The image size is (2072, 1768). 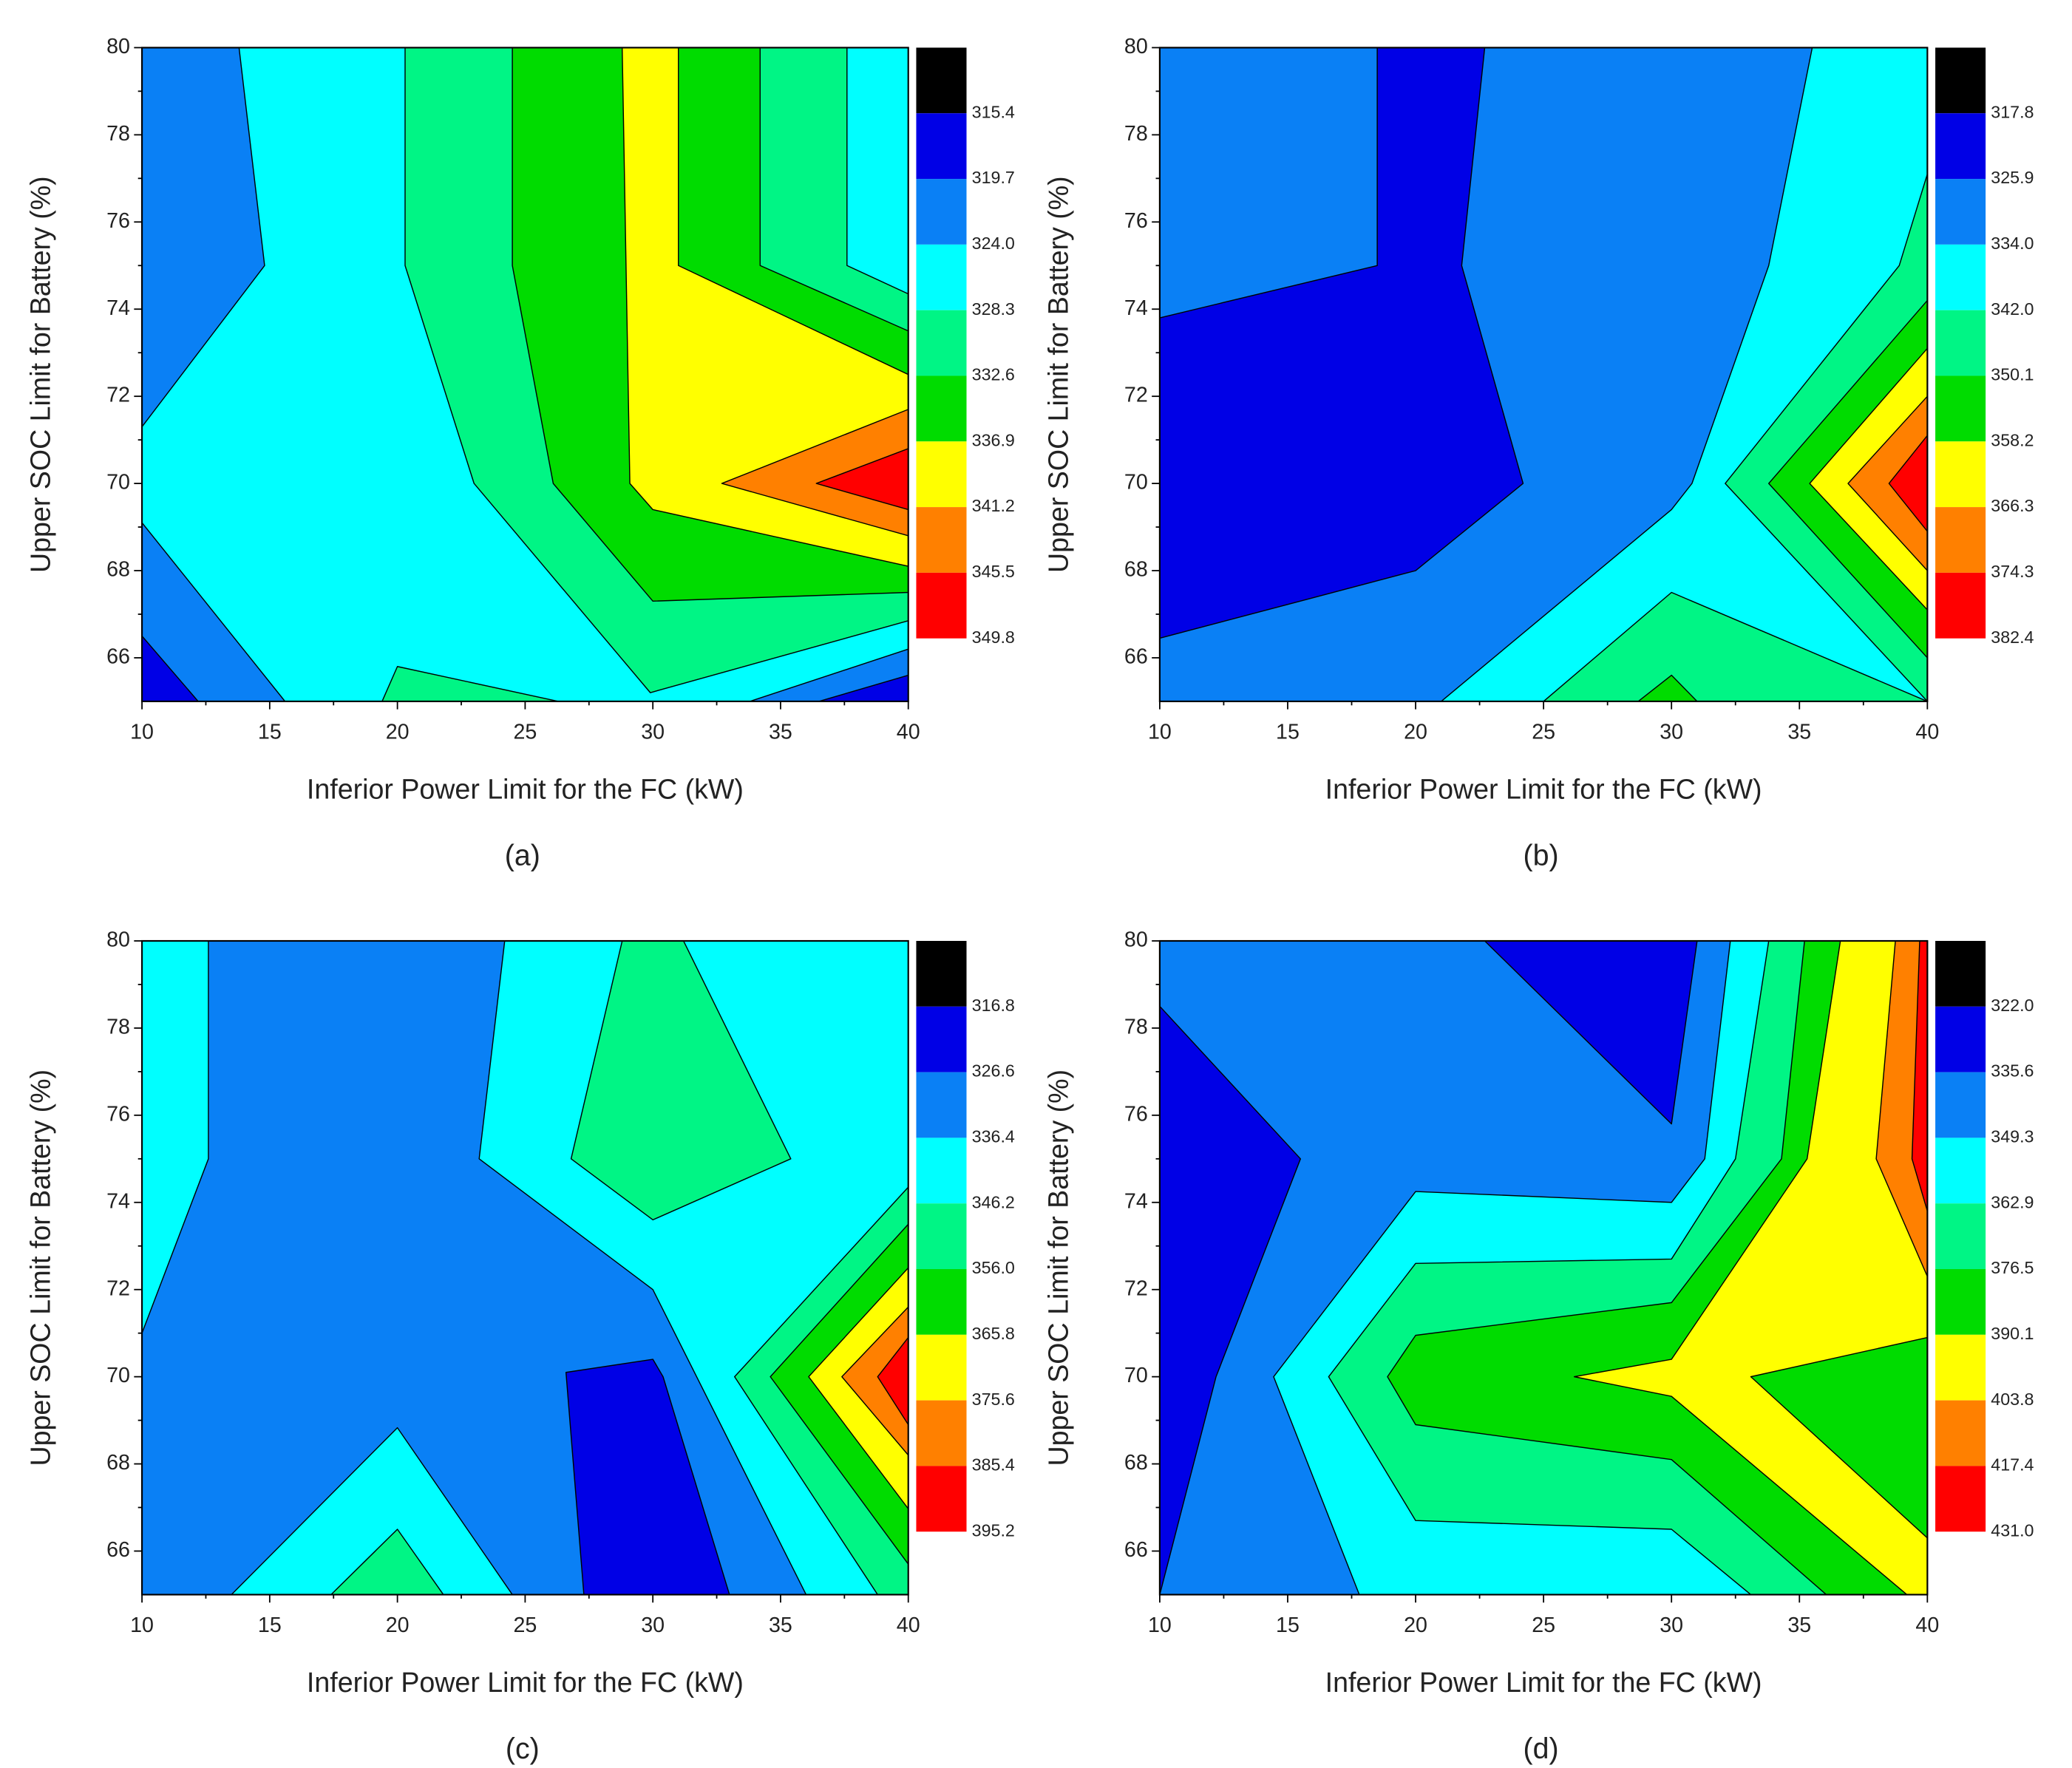 What do you see at coordinates (1541, 856) in the screenshot?
I see `caption: (b)` at bounding box center [1541, 856].